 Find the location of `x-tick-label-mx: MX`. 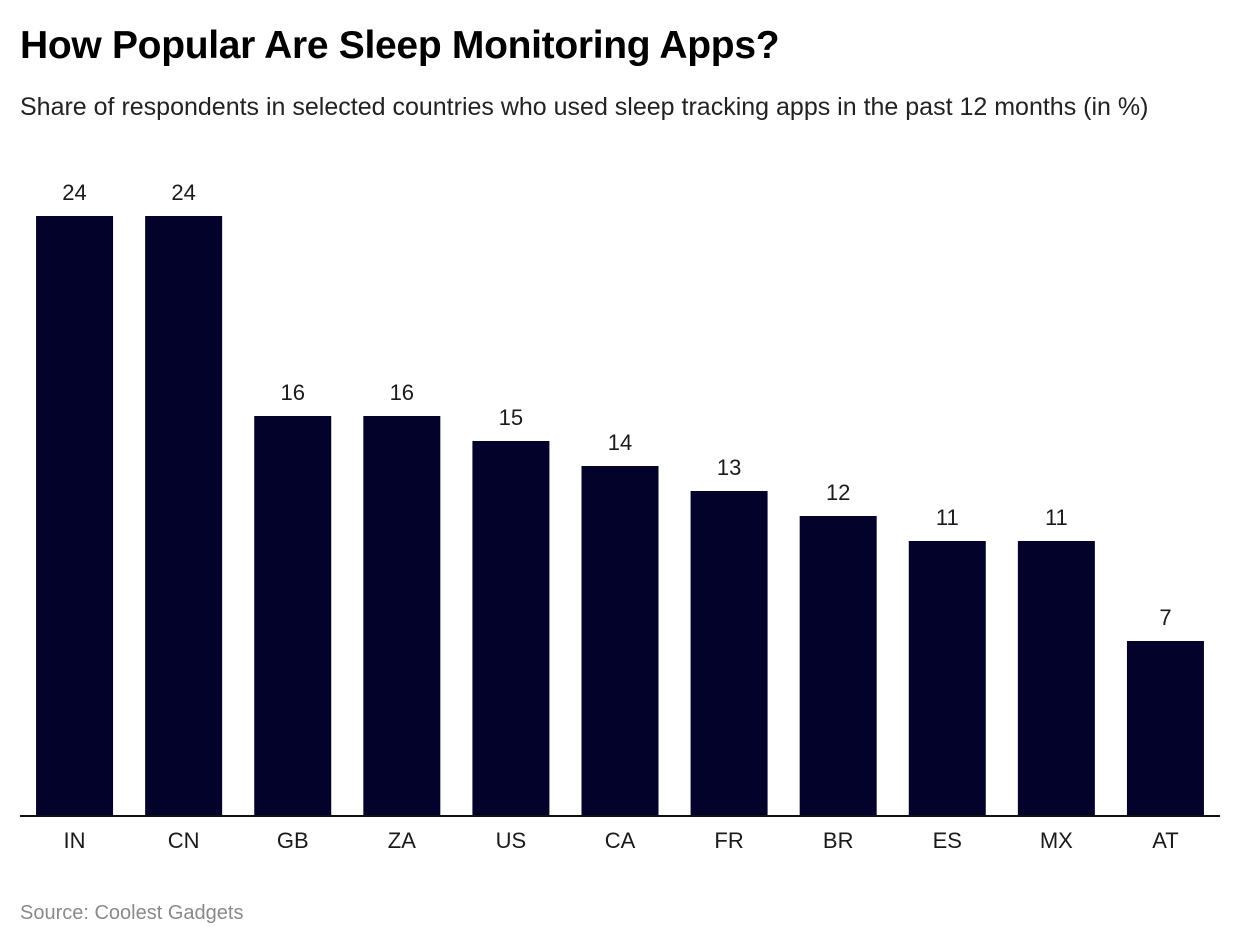

x-tick-label-mx: MX is located at coordinates (1056, 840).